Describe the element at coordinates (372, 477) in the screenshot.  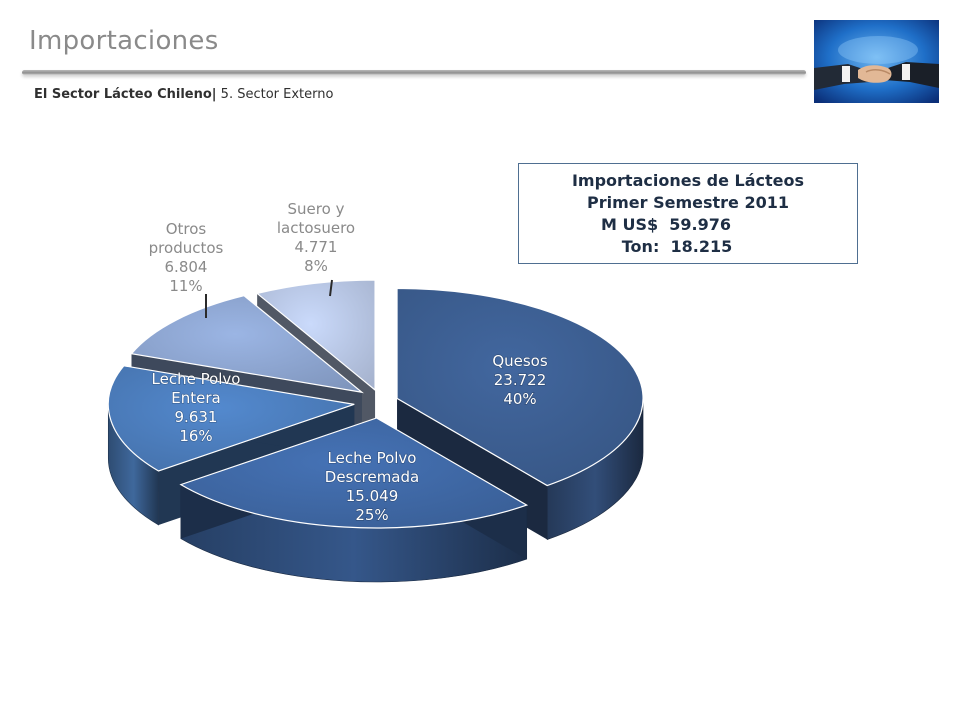
I see `pie-label-name: Descremada` at that location.